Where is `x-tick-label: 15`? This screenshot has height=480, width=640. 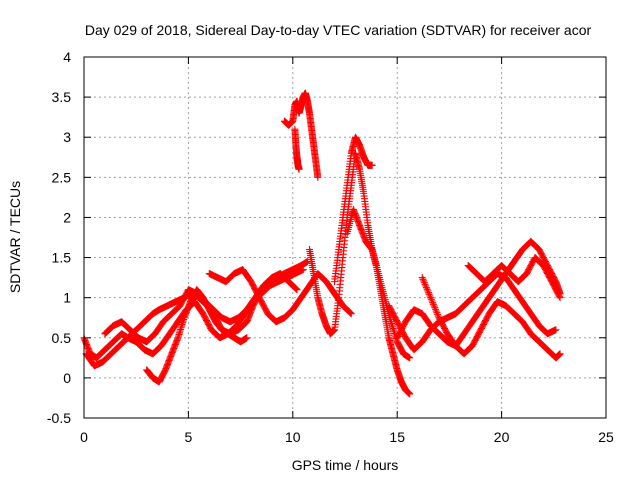 x-tick-label: 15 is located at coordinates (397, 437).